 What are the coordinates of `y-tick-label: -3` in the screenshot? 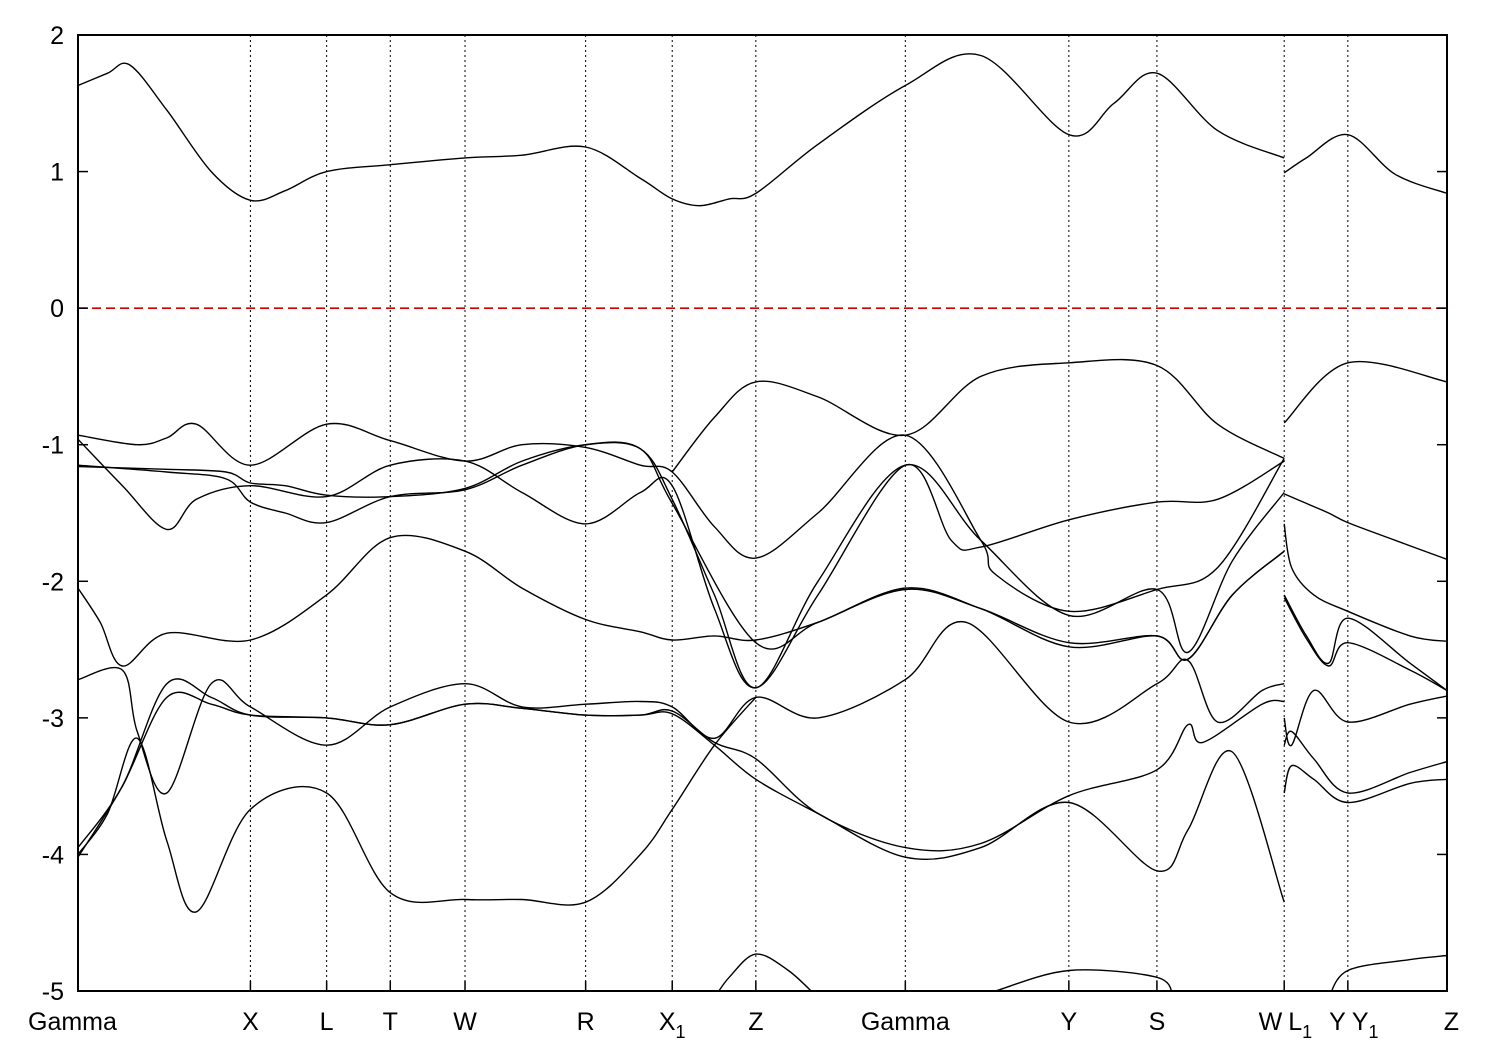 It's located at (53, 719).